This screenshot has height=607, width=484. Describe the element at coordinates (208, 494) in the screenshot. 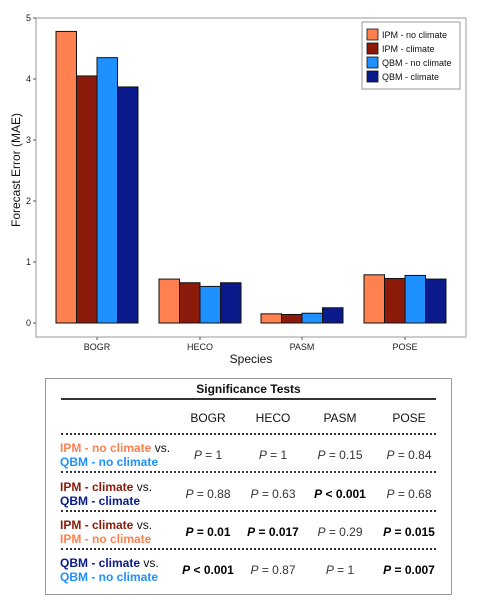

I see `p-value-cell: P = 0.88` at that location.